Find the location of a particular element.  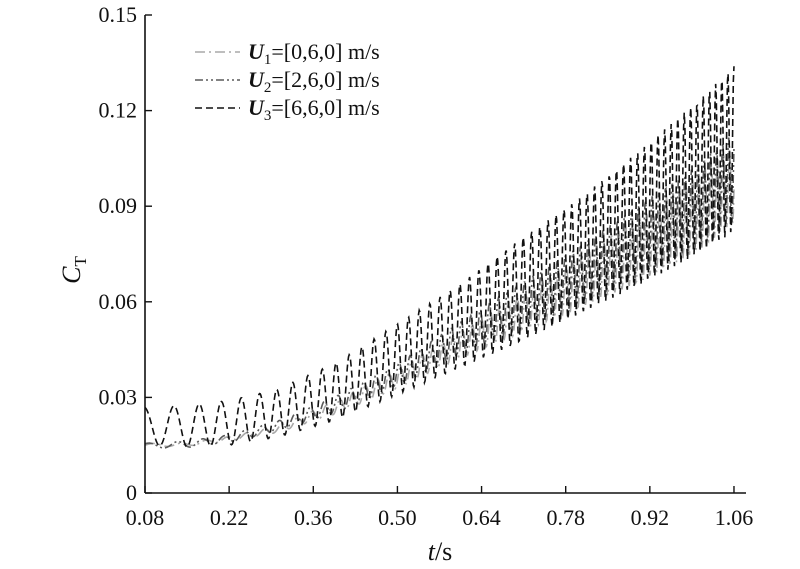

y-tick-label: 0 is located at coordinates (131, 492).